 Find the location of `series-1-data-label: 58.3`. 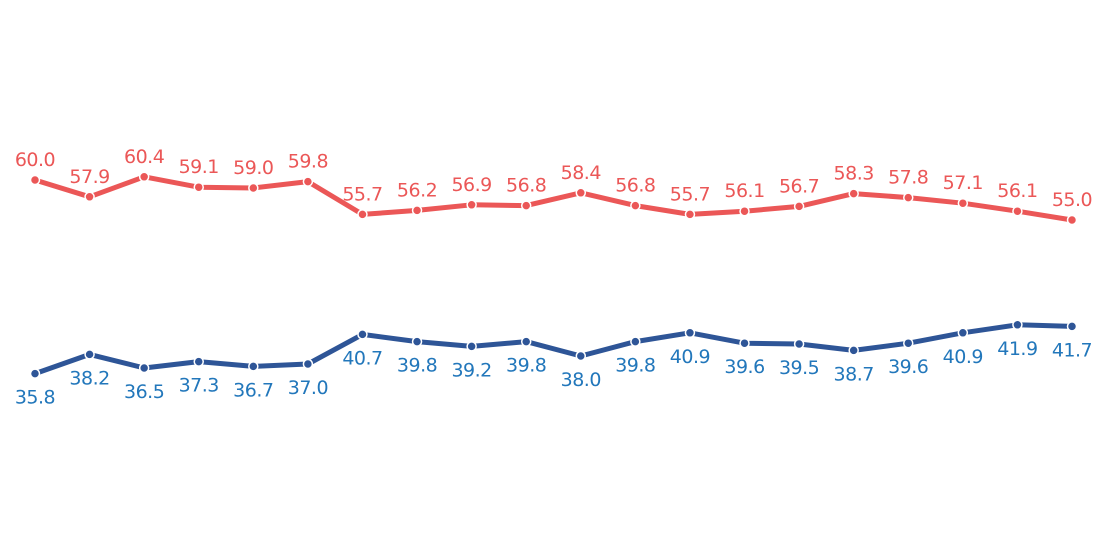

series-1-data-label: 58.3 is located at coordinates (854, 174).